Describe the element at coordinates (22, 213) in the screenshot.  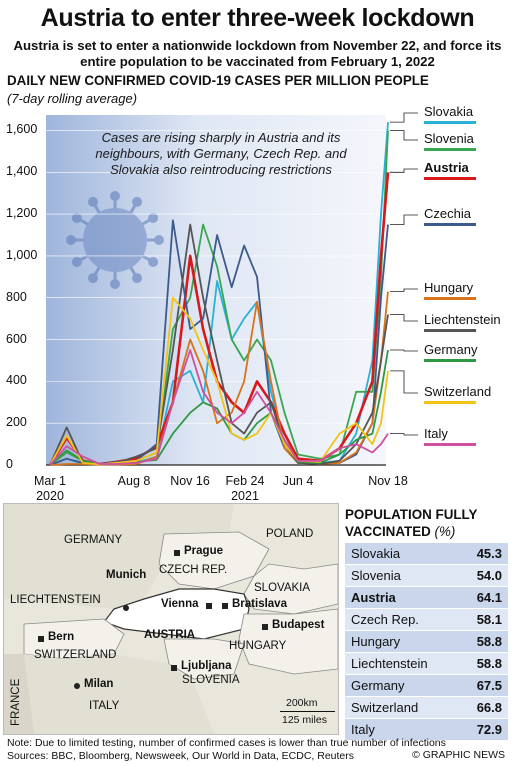
I see `y-tick-label: 1,200` at that location.